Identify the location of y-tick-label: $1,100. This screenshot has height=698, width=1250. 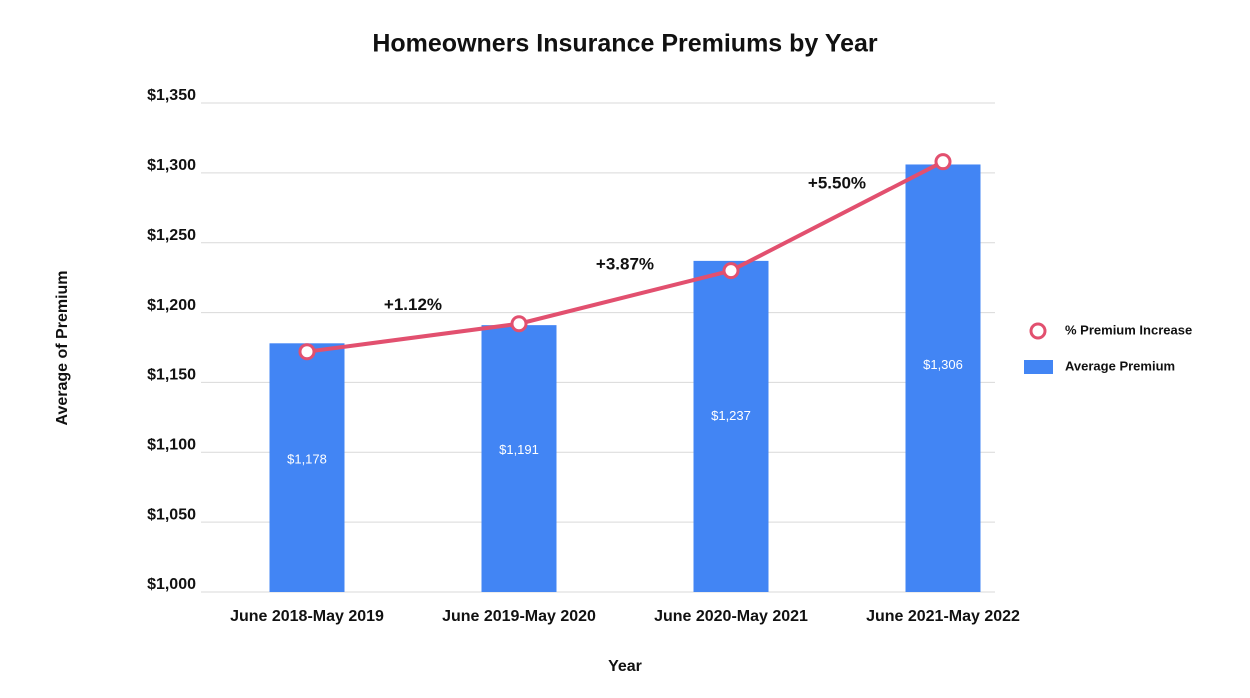
(171, 445).